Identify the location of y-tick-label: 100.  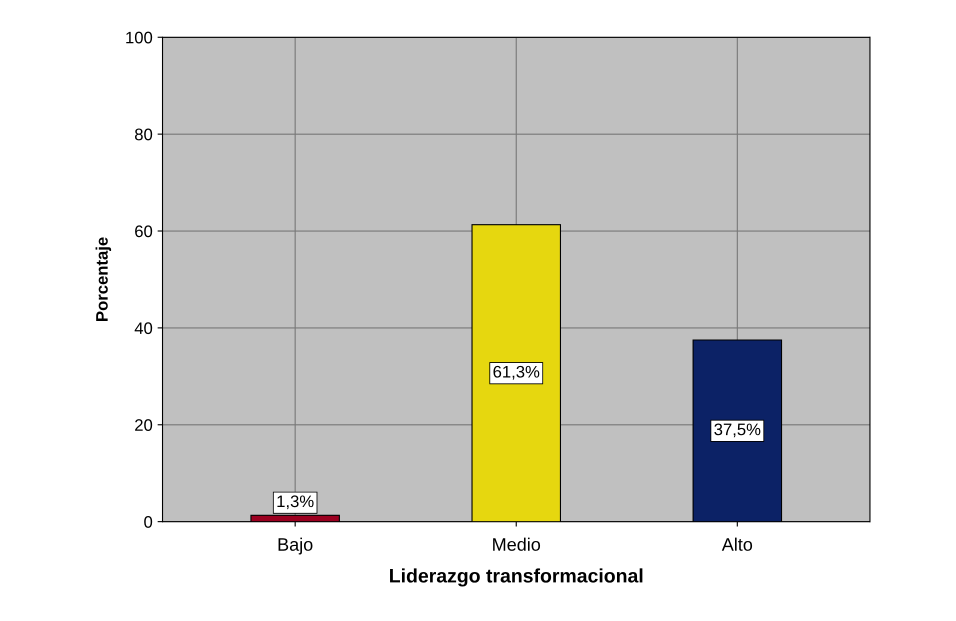
(139, 38).